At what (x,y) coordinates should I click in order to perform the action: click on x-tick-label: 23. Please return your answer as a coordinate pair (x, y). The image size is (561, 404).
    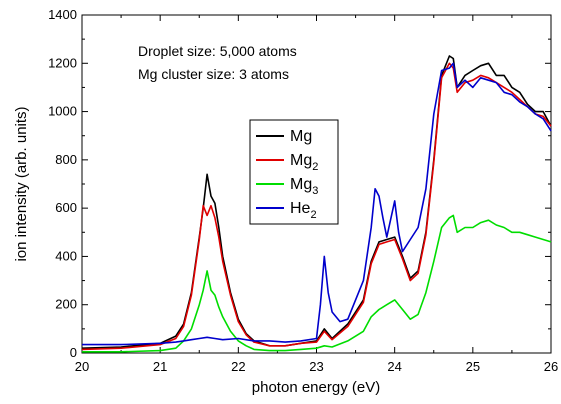
    Looking at the image, I should click on (316, 366).